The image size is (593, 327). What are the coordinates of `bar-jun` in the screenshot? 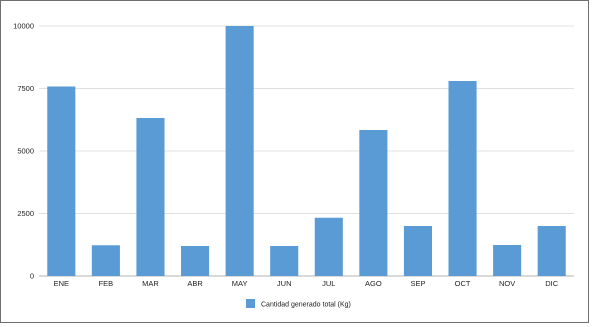 It's located at (284, 261).